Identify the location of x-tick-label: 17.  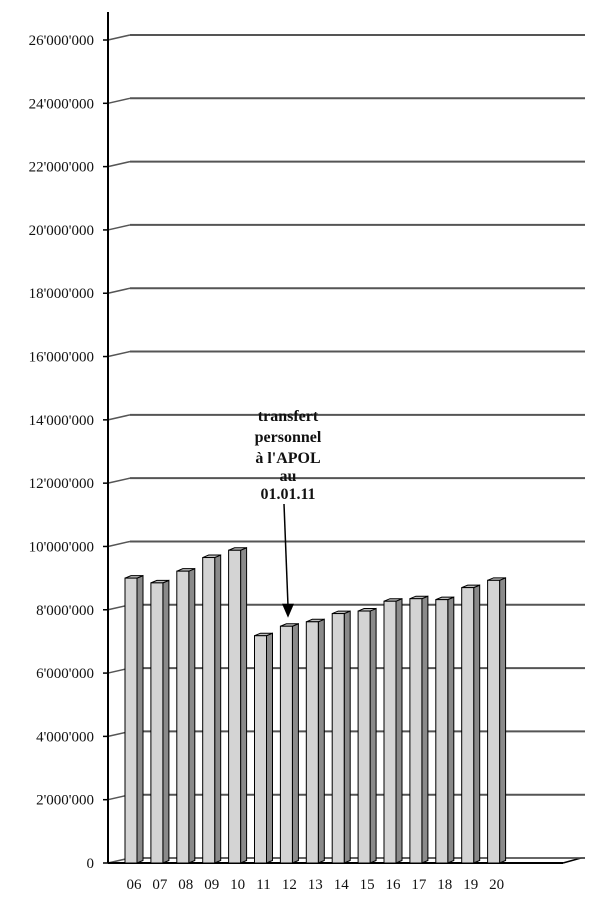
(419, 885).